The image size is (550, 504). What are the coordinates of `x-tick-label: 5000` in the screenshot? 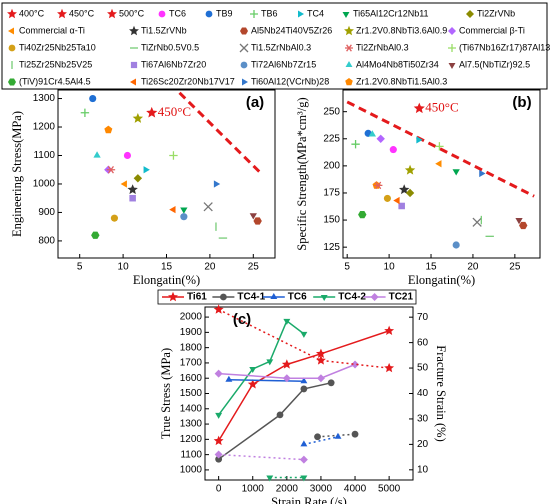 It's located at (389, 489).